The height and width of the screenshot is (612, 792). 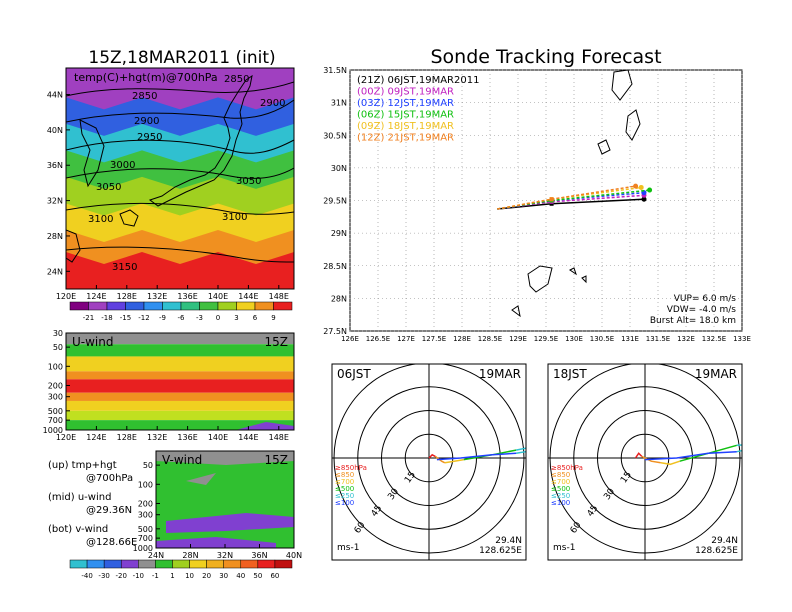 What do you see at coordinates (55, 165) in the screenshot?
I see `map-y-tick-label: 36N` at bounding box center [55, 165].